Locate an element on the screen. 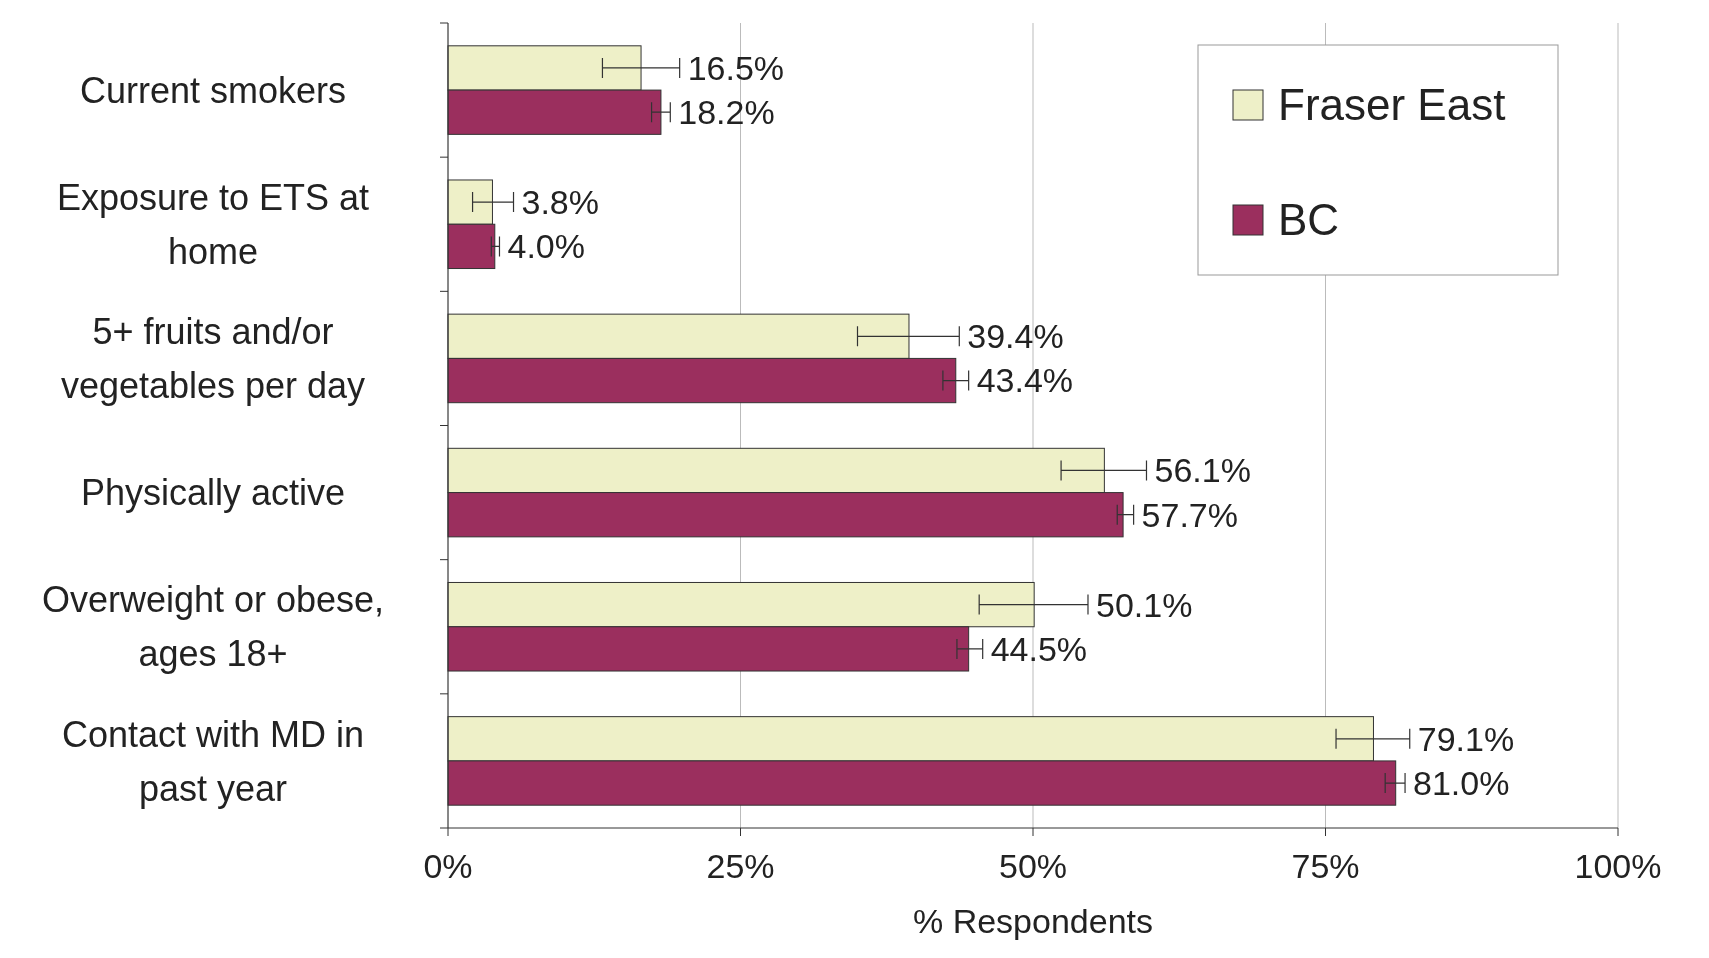 The height and width of the screenshot is (958, 1709). data-label: 50.1% is located at coordinates (1144, 604).